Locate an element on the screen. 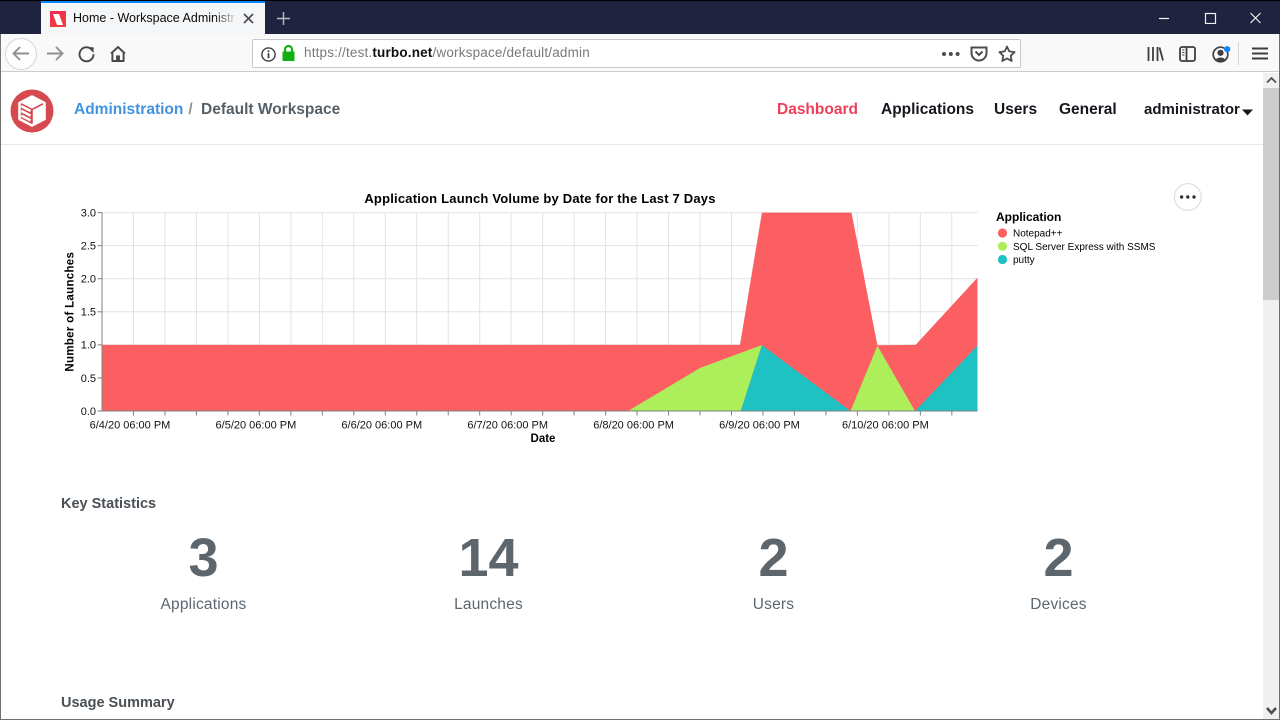  svg-text: 1.5 is located at coordinates (88, 313).